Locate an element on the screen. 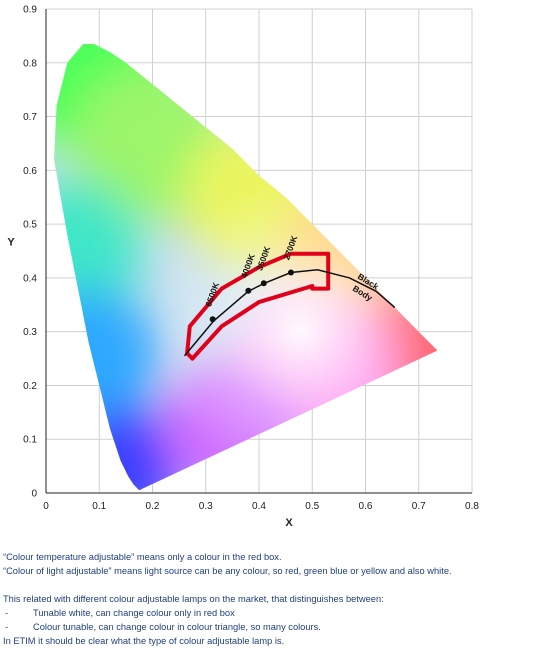 This screenshot has width=540, height=665. x-tick-label: 0.7 is located at coordinates (419, 506).